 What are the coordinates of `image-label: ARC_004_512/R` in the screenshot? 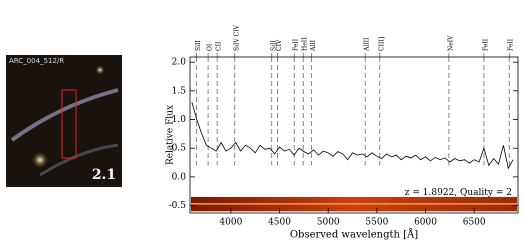 It's located at (36, 61).